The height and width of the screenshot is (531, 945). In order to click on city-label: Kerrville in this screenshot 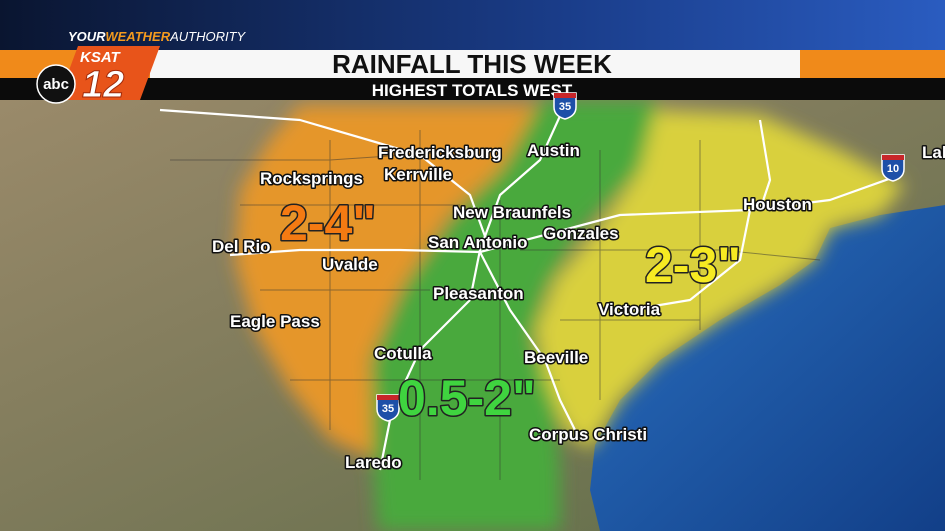, I will do `click(418, 174)`.